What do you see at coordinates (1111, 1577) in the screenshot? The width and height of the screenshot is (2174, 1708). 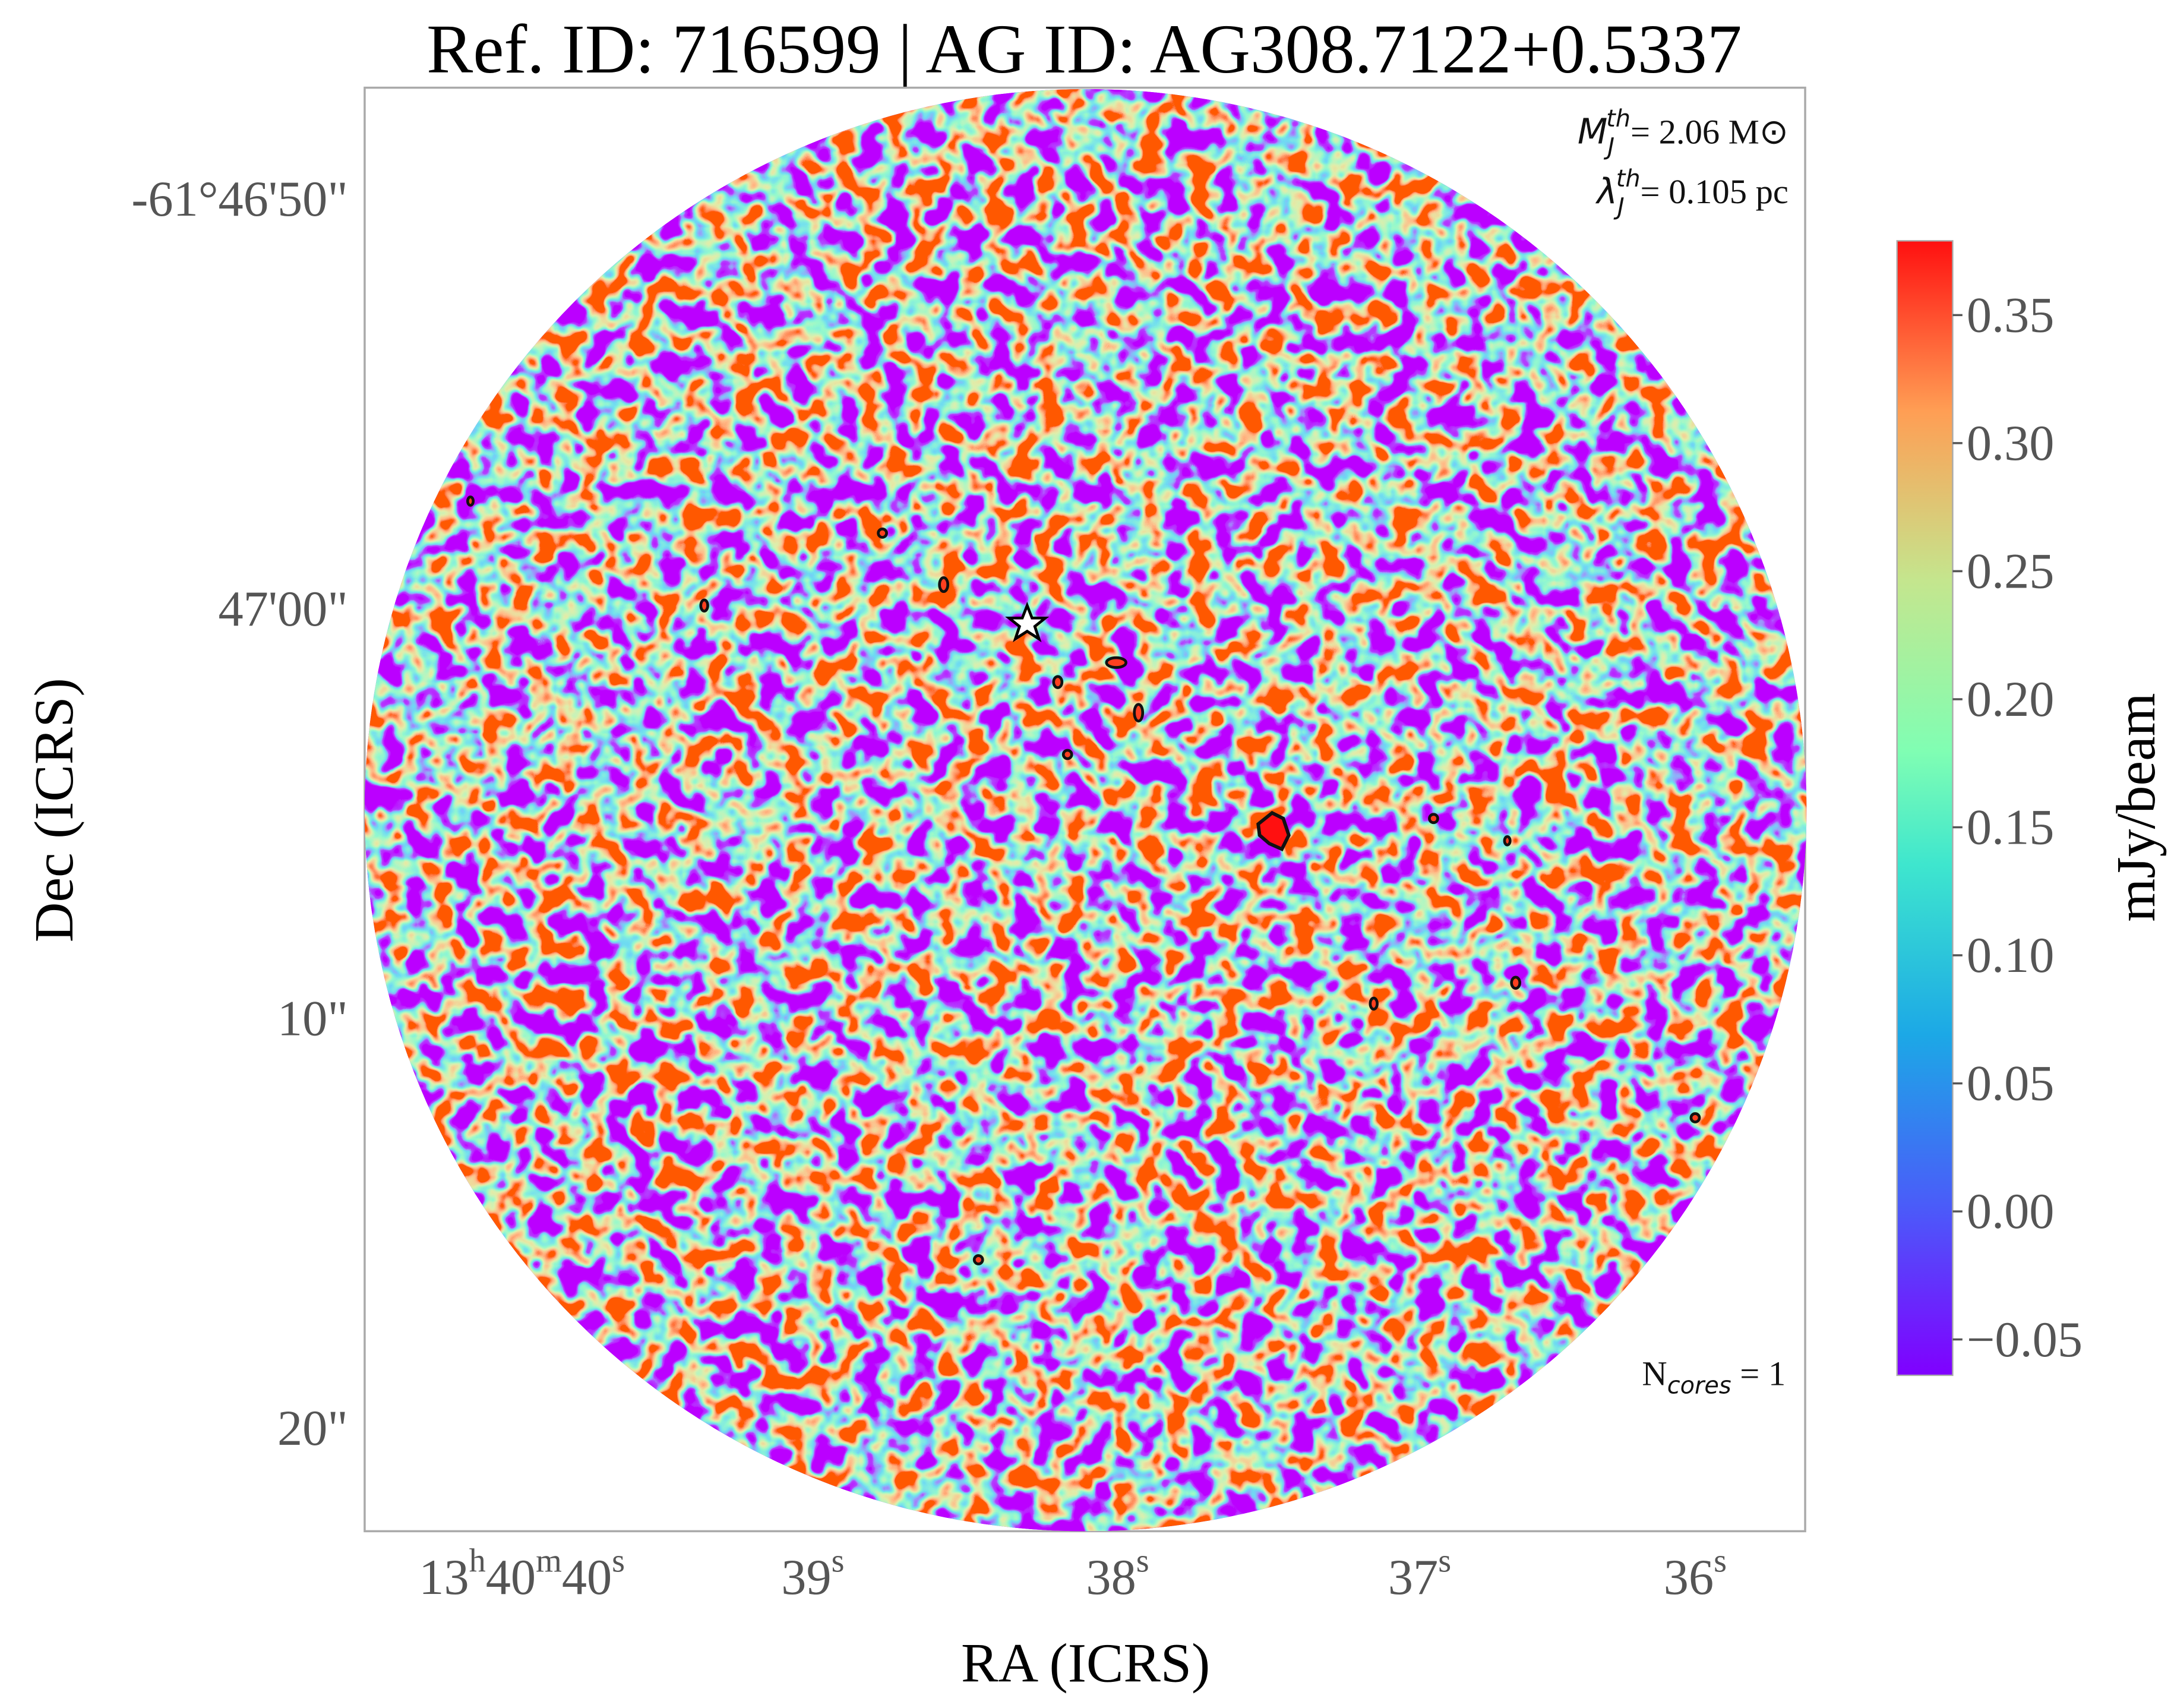 I see `tick-part: 38` at bounding box center [1111, 1577].